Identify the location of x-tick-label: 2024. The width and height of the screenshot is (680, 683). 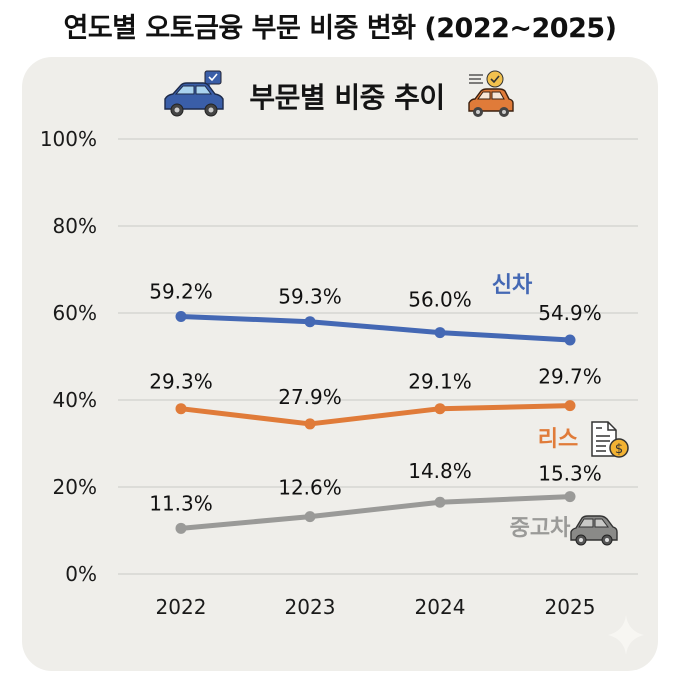
(440, 607).